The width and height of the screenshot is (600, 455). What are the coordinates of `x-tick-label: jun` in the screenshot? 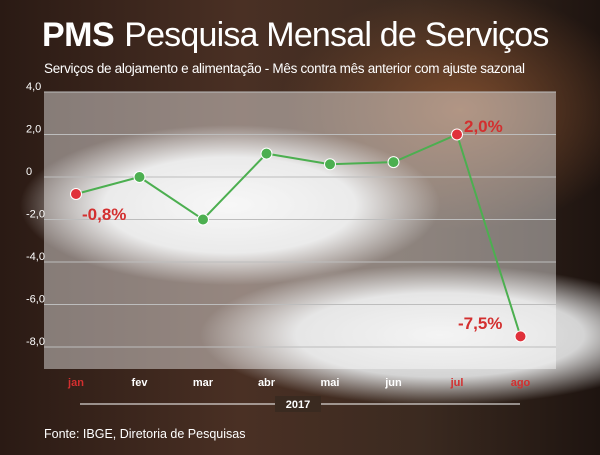 It's located at (393, 383).